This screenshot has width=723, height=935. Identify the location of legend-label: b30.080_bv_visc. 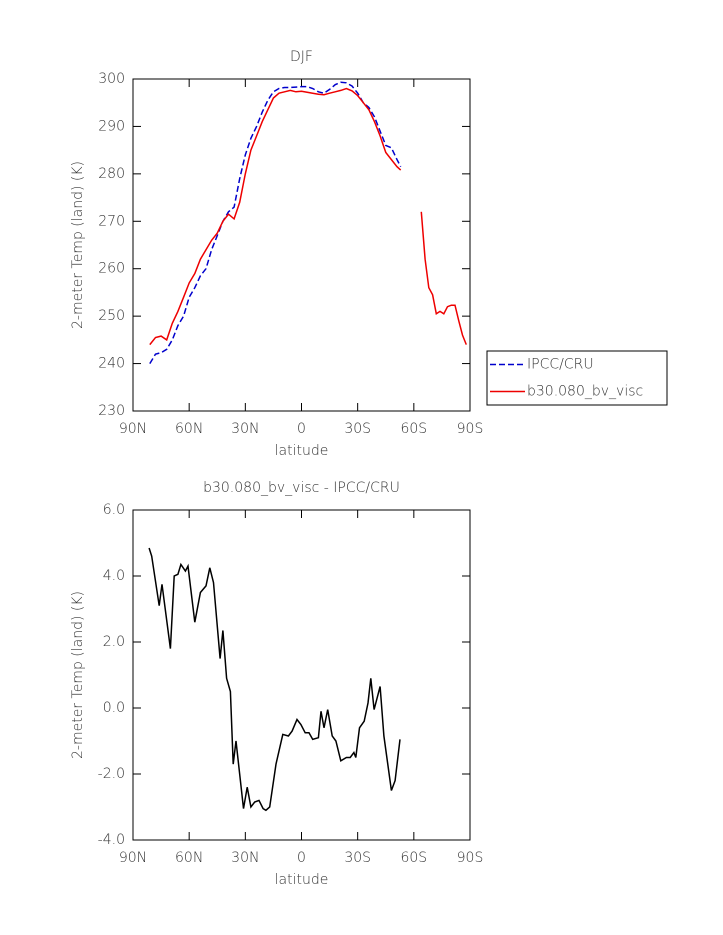
(585, 392).